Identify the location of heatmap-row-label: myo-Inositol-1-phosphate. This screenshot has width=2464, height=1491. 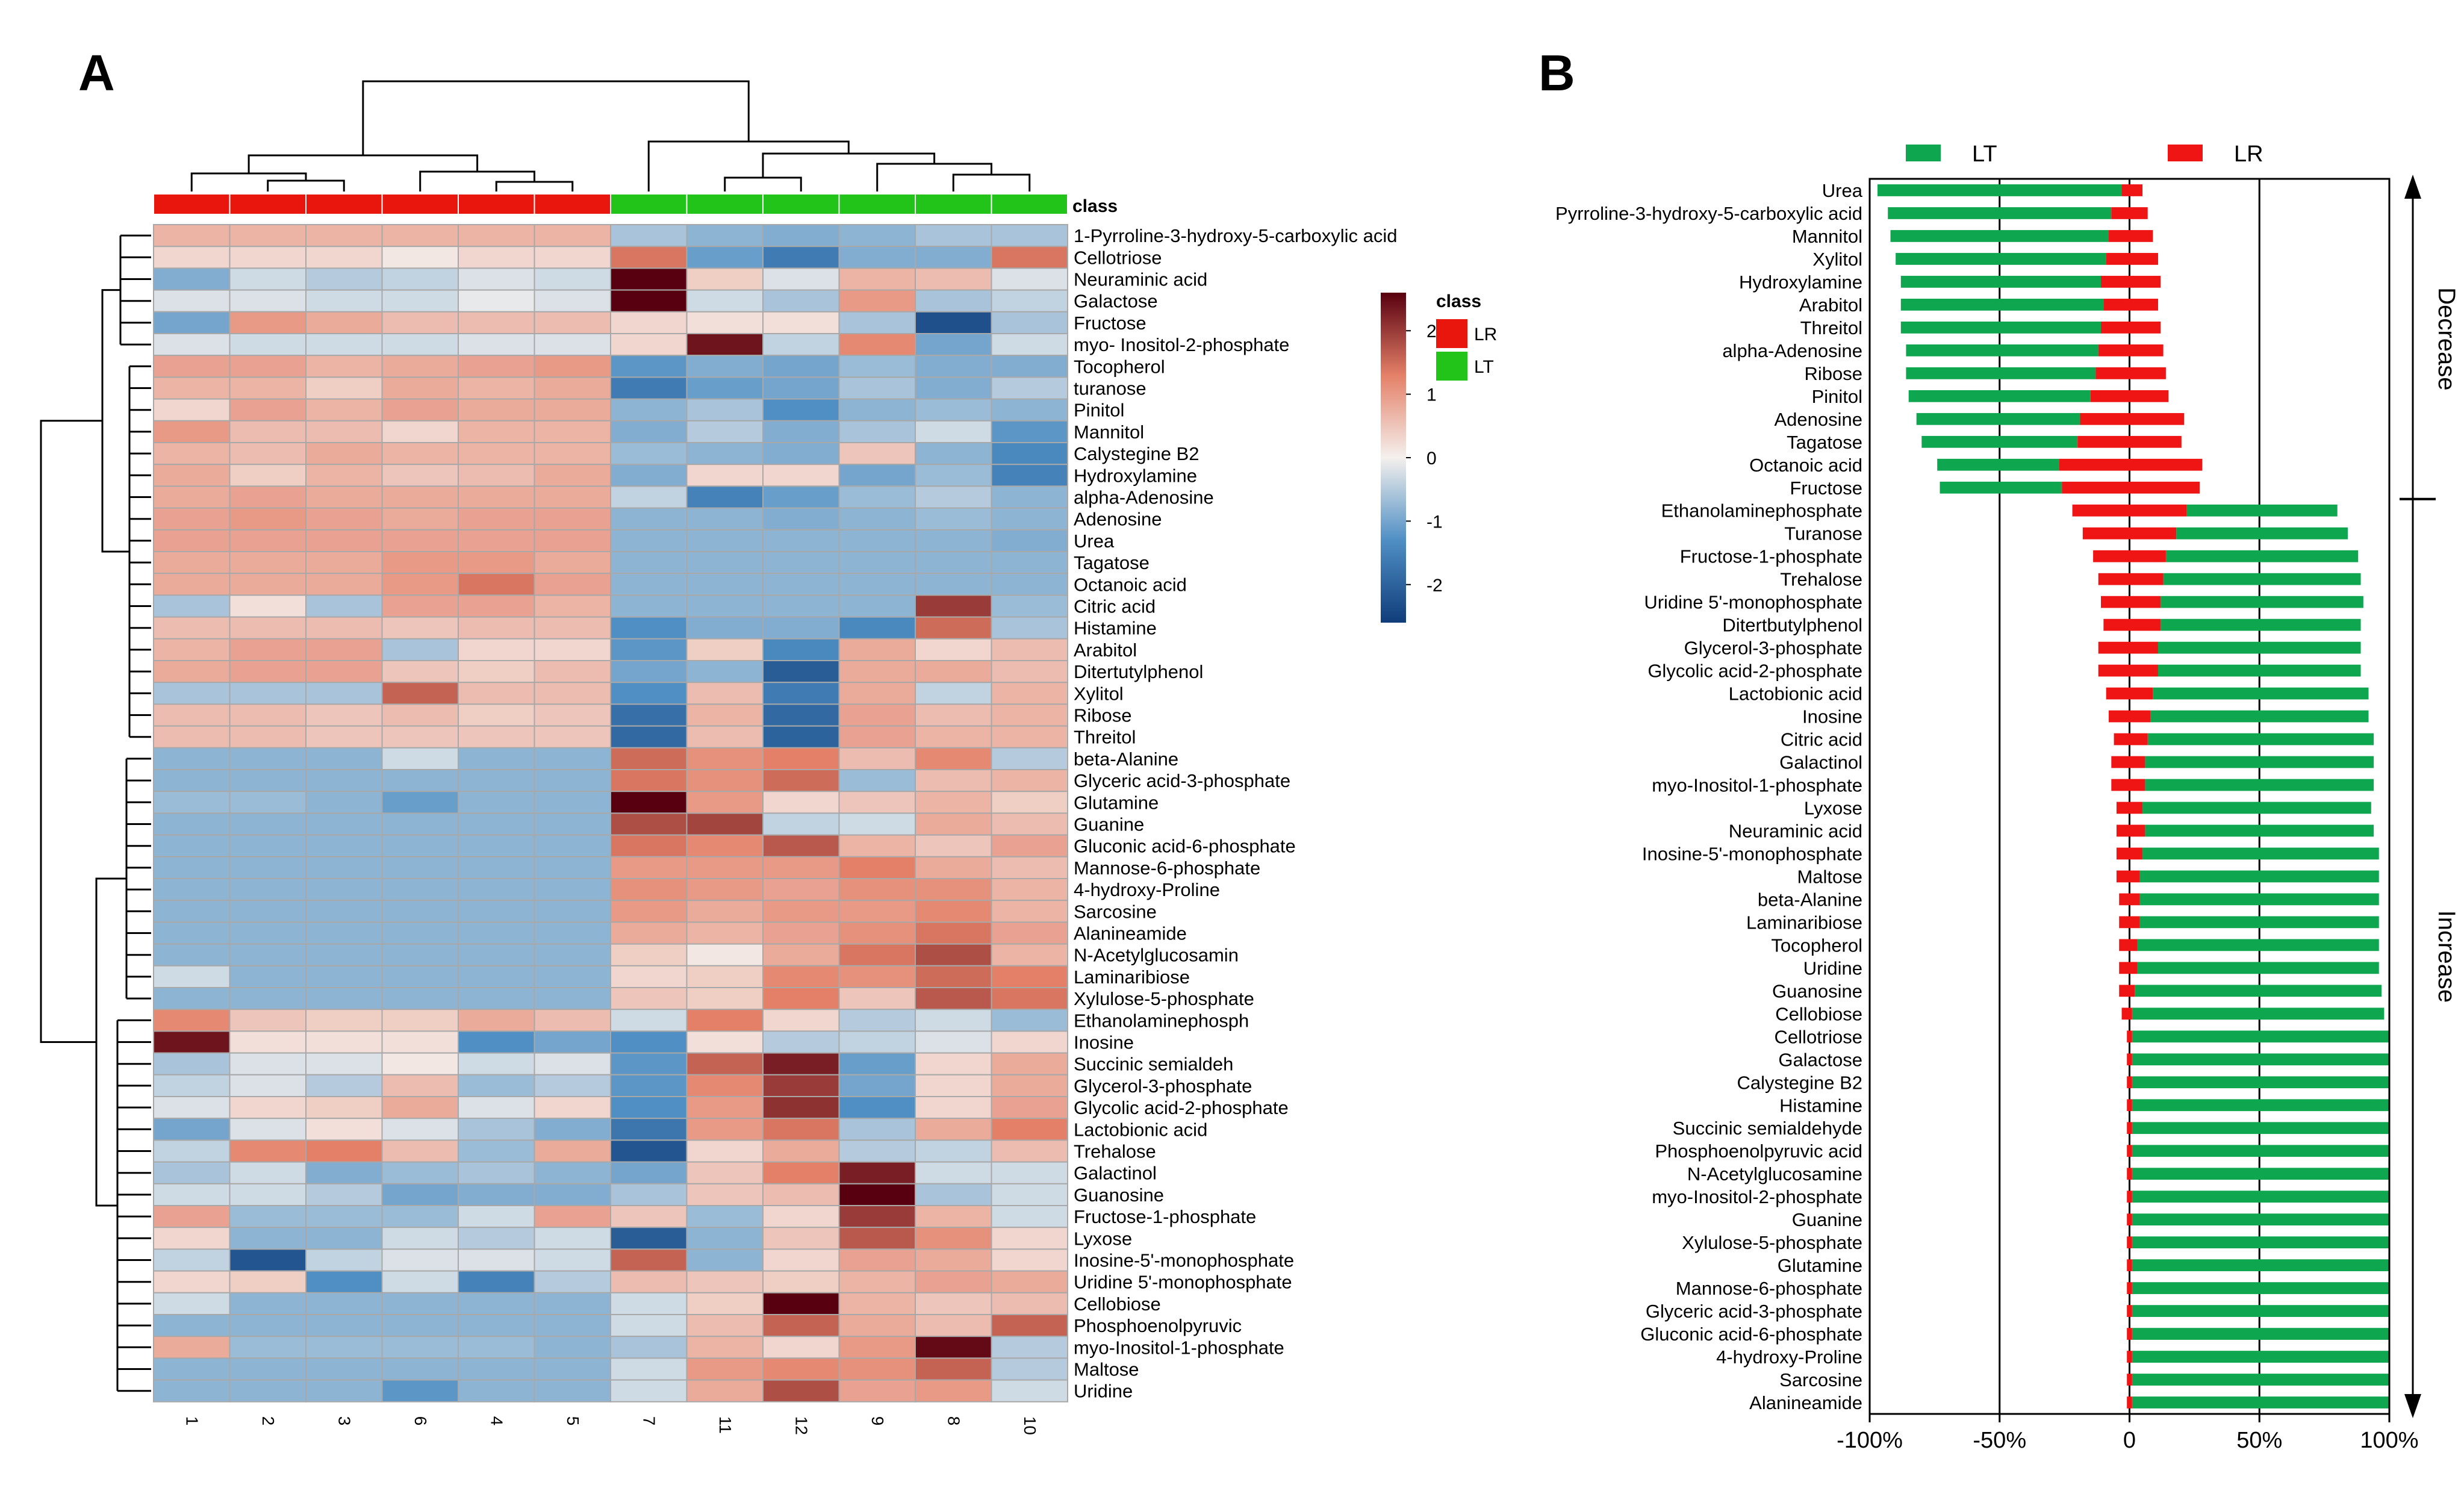
(1179, 1347).